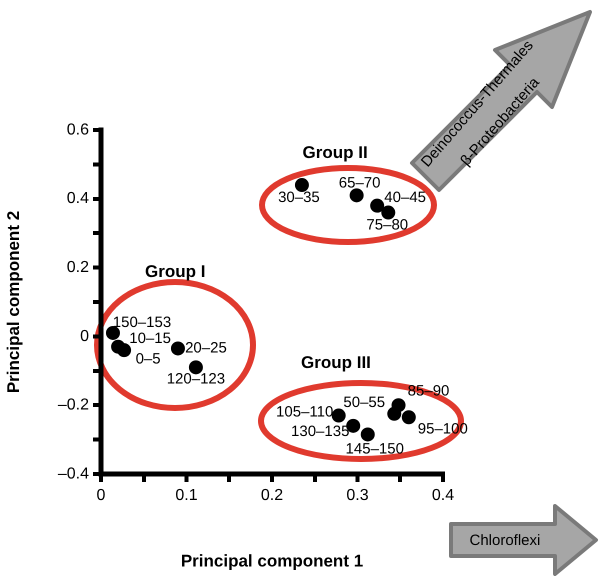 This screenshot has height=576, width=599. I want to click on x-tick-label: 0.3, so click(357, 495).